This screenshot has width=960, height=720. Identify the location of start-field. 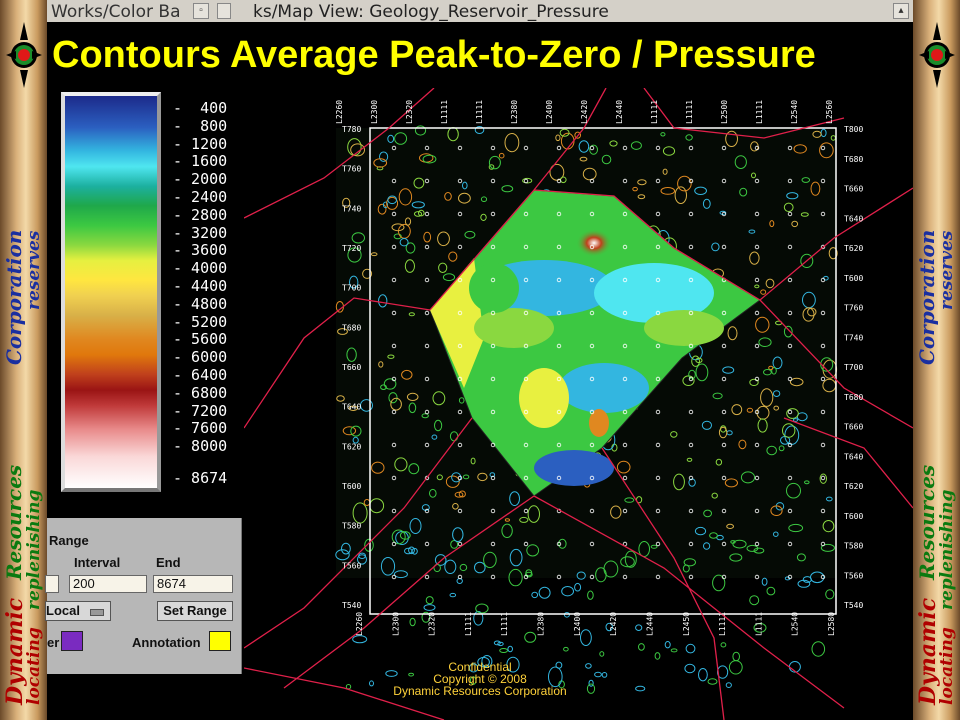
(52, 584).